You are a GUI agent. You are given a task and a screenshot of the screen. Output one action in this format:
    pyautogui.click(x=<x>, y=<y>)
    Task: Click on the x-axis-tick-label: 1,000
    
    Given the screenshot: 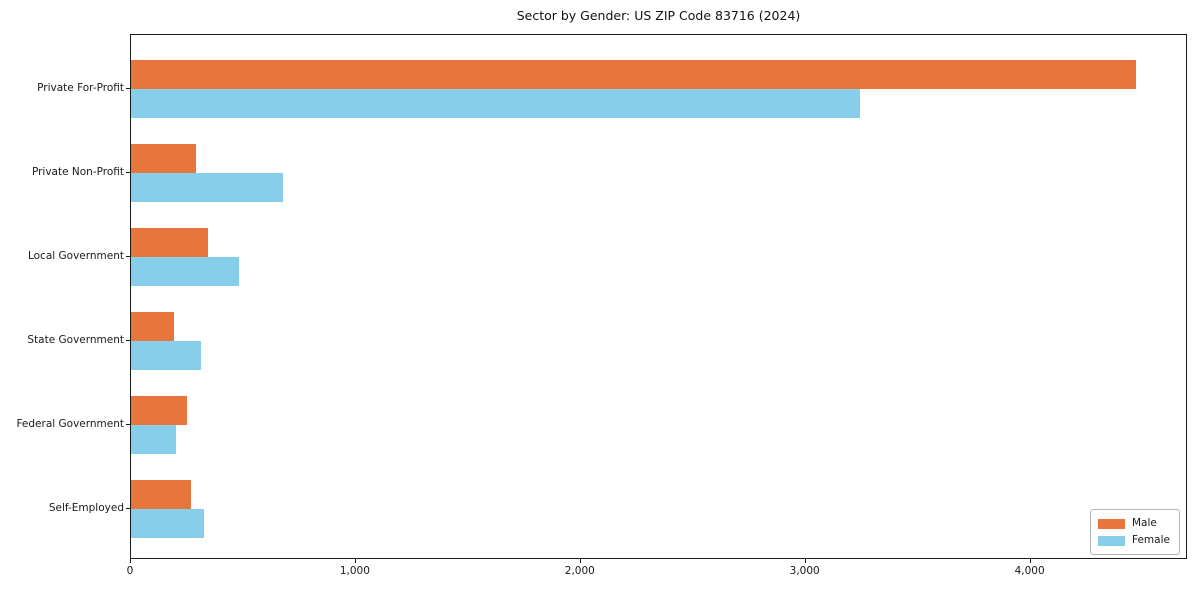 What is the action you would take?
    pyautogui.click(x=354, y=571)
    